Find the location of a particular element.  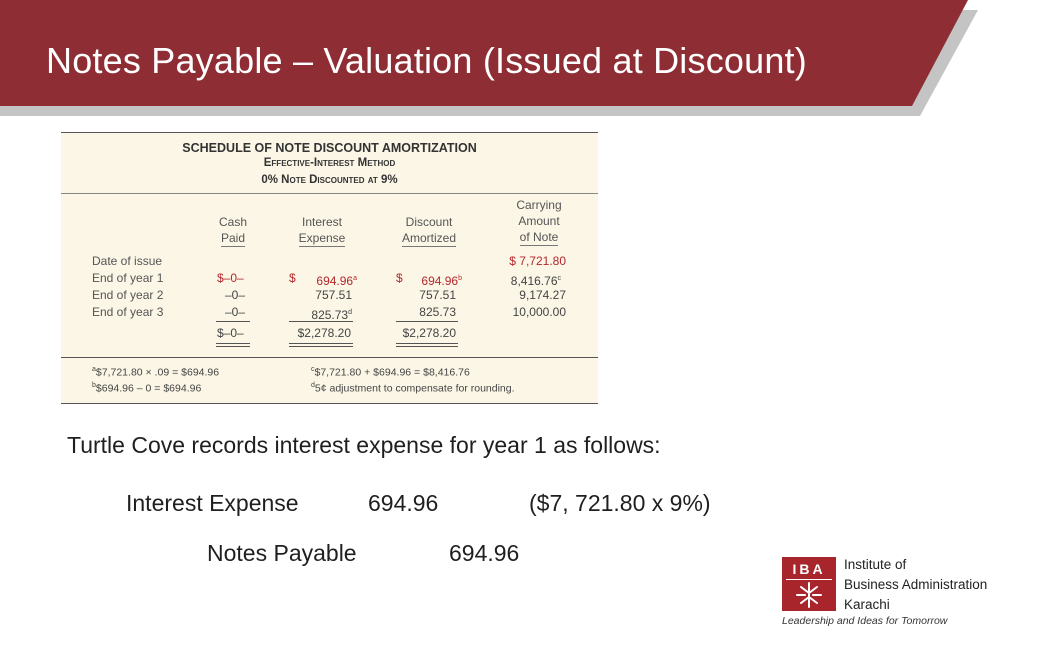

calculation-note: ($7, 721.80 x 9%) is located at coordinates (620, 503).